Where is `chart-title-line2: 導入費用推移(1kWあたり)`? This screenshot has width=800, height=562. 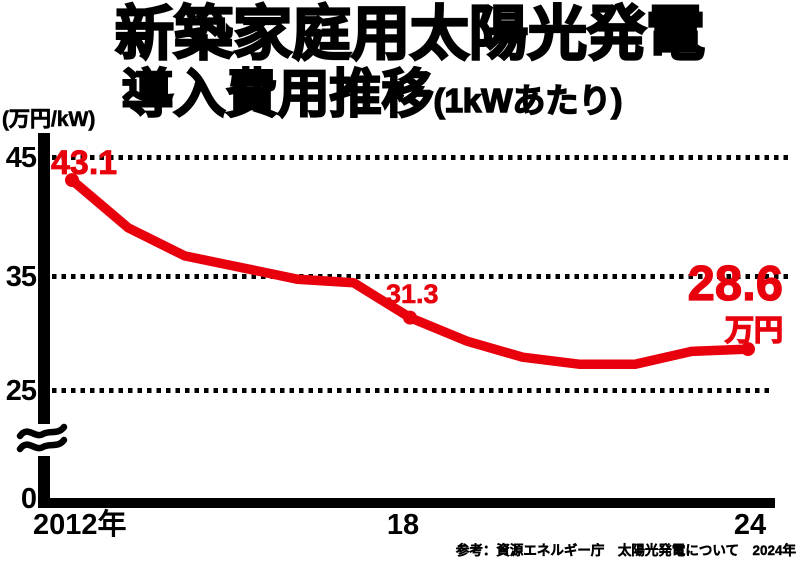 chart-title-line2: 導入費用推移(1kWあたり) is located at coordinates (386, 95).